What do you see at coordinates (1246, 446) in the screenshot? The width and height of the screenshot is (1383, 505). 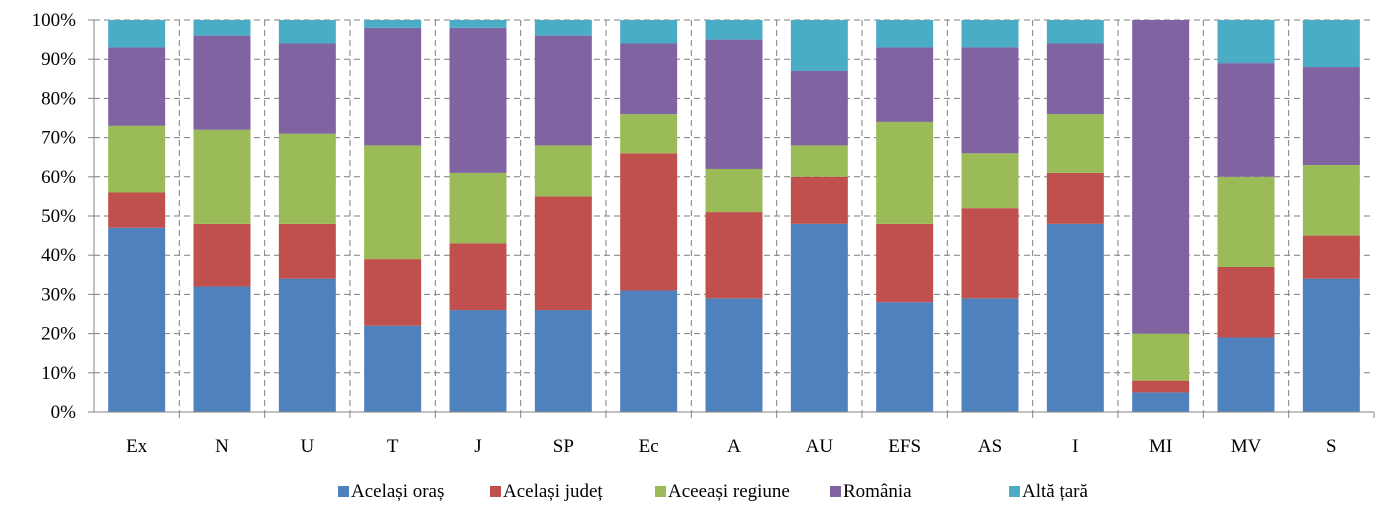 I see `x-tick-label: MV` at bounding box center [1246, 446].